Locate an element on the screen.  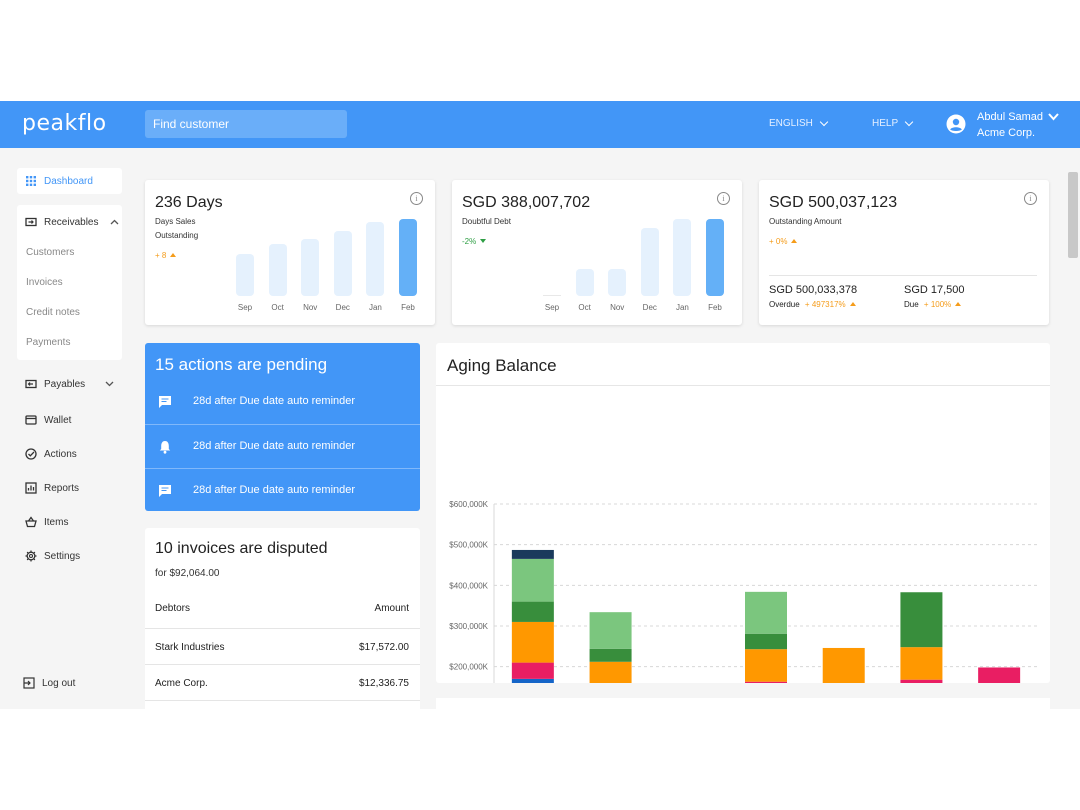
scrollbar-track is located at coordinates (1074, 435).